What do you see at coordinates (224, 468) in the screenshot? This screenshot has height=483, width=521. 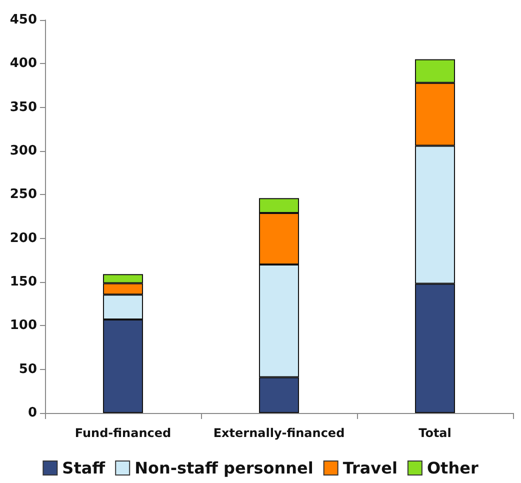 I see `legend-label: Non-staff personnel` at bounding box center [224, 468].